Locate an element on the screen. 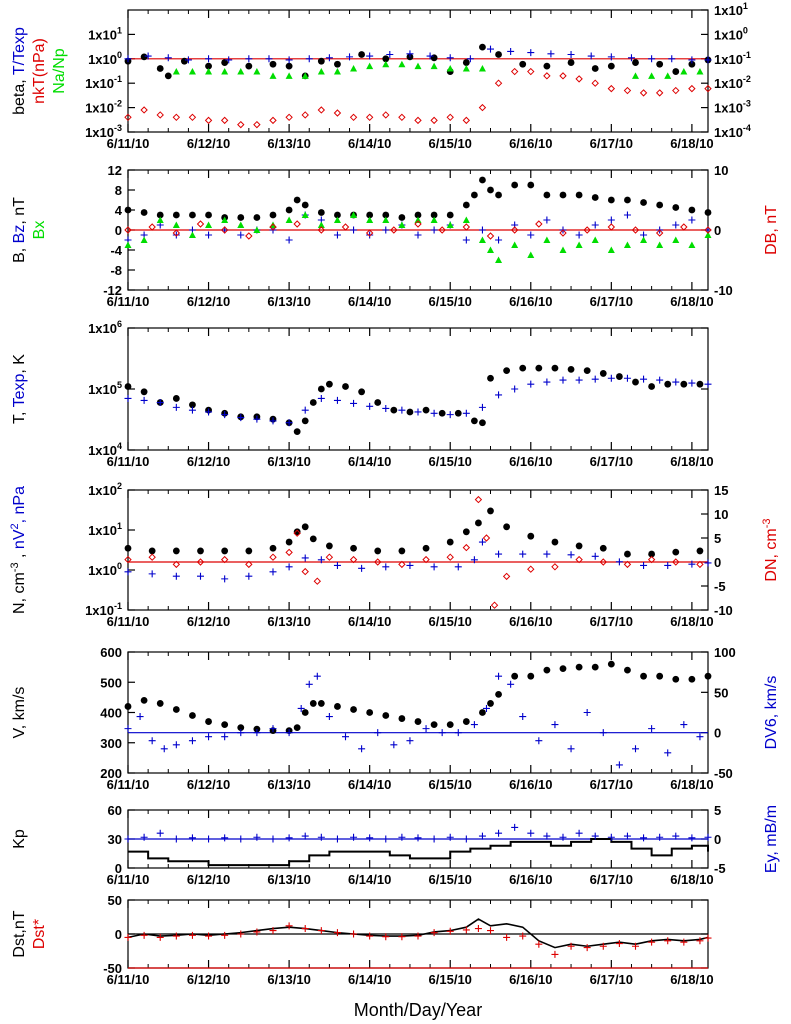 This screenshot has width=791, height=1024. y-axis-label-right: DB, nT is located at coordinates (771, 230).